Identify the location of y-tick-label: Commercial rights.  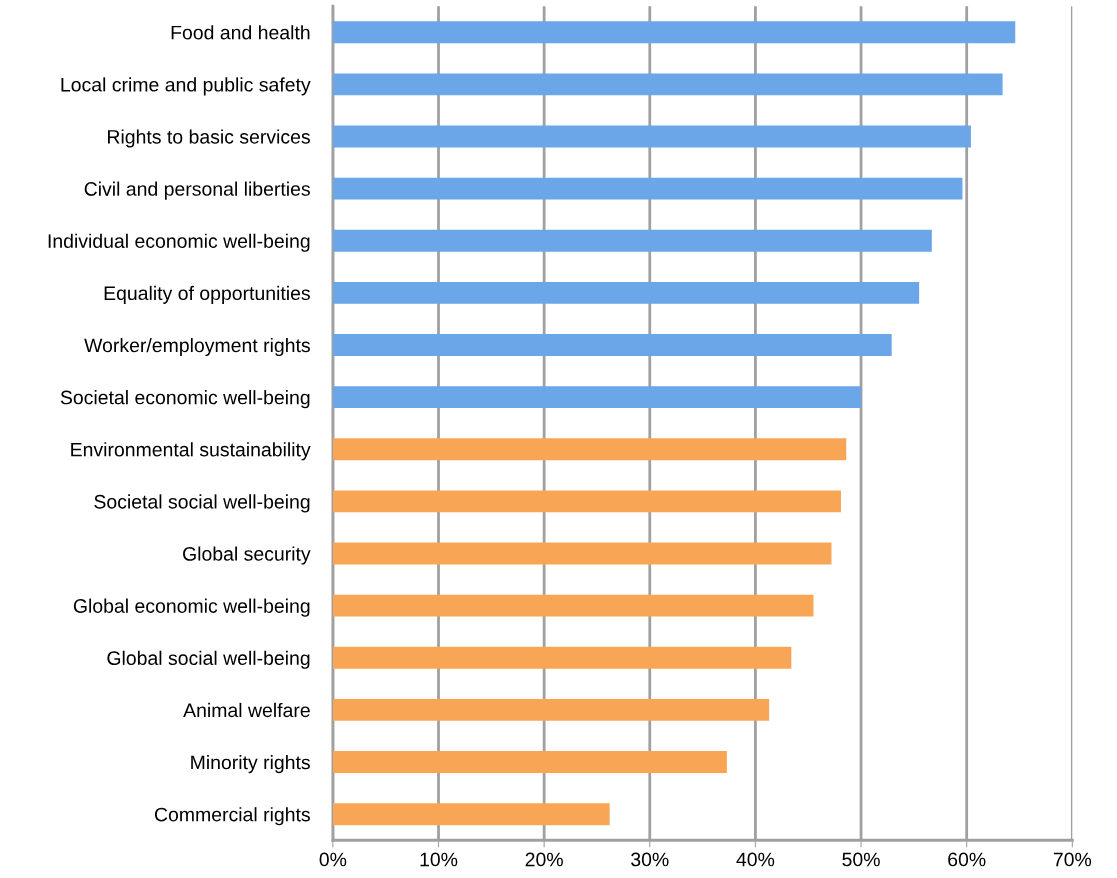
(232, 816).